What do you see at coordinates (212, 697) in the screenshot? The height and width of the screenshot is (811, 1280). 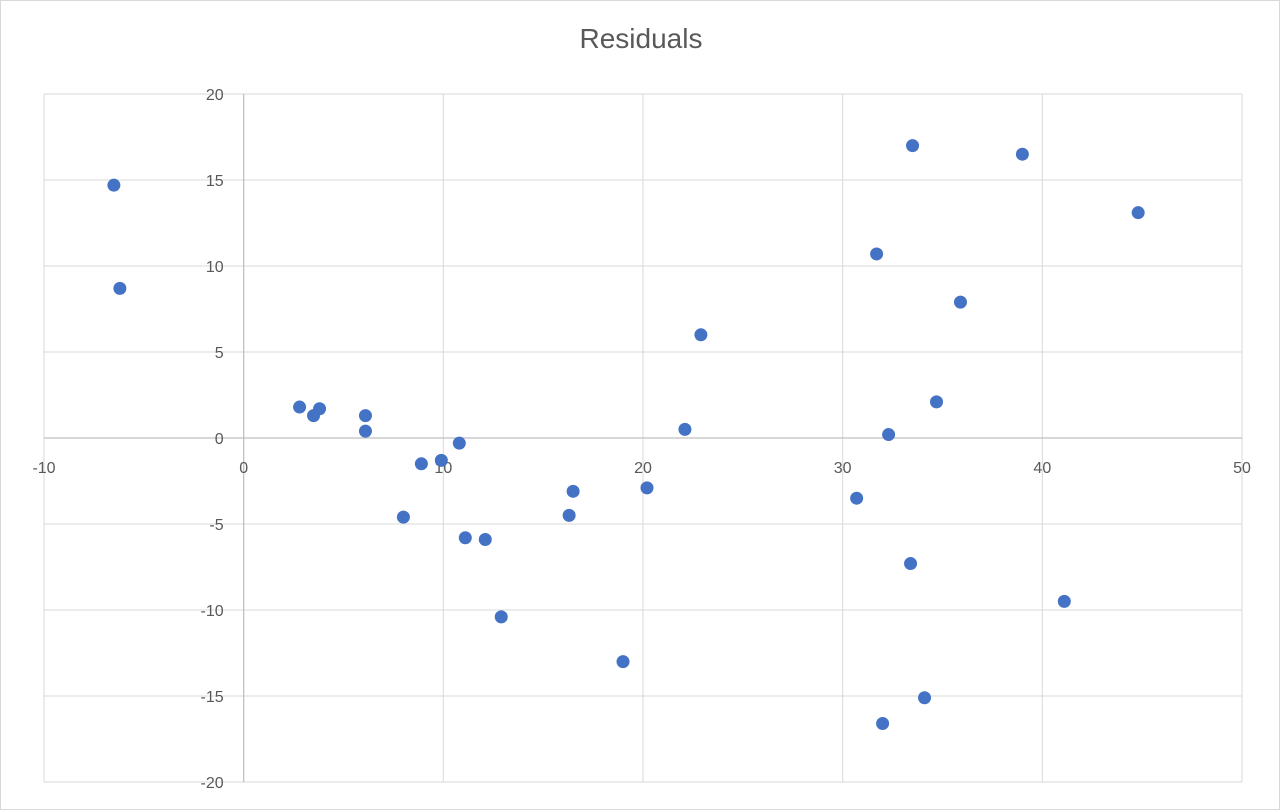 I see `y-tick-label: -15` at bounding box center [212, 697].